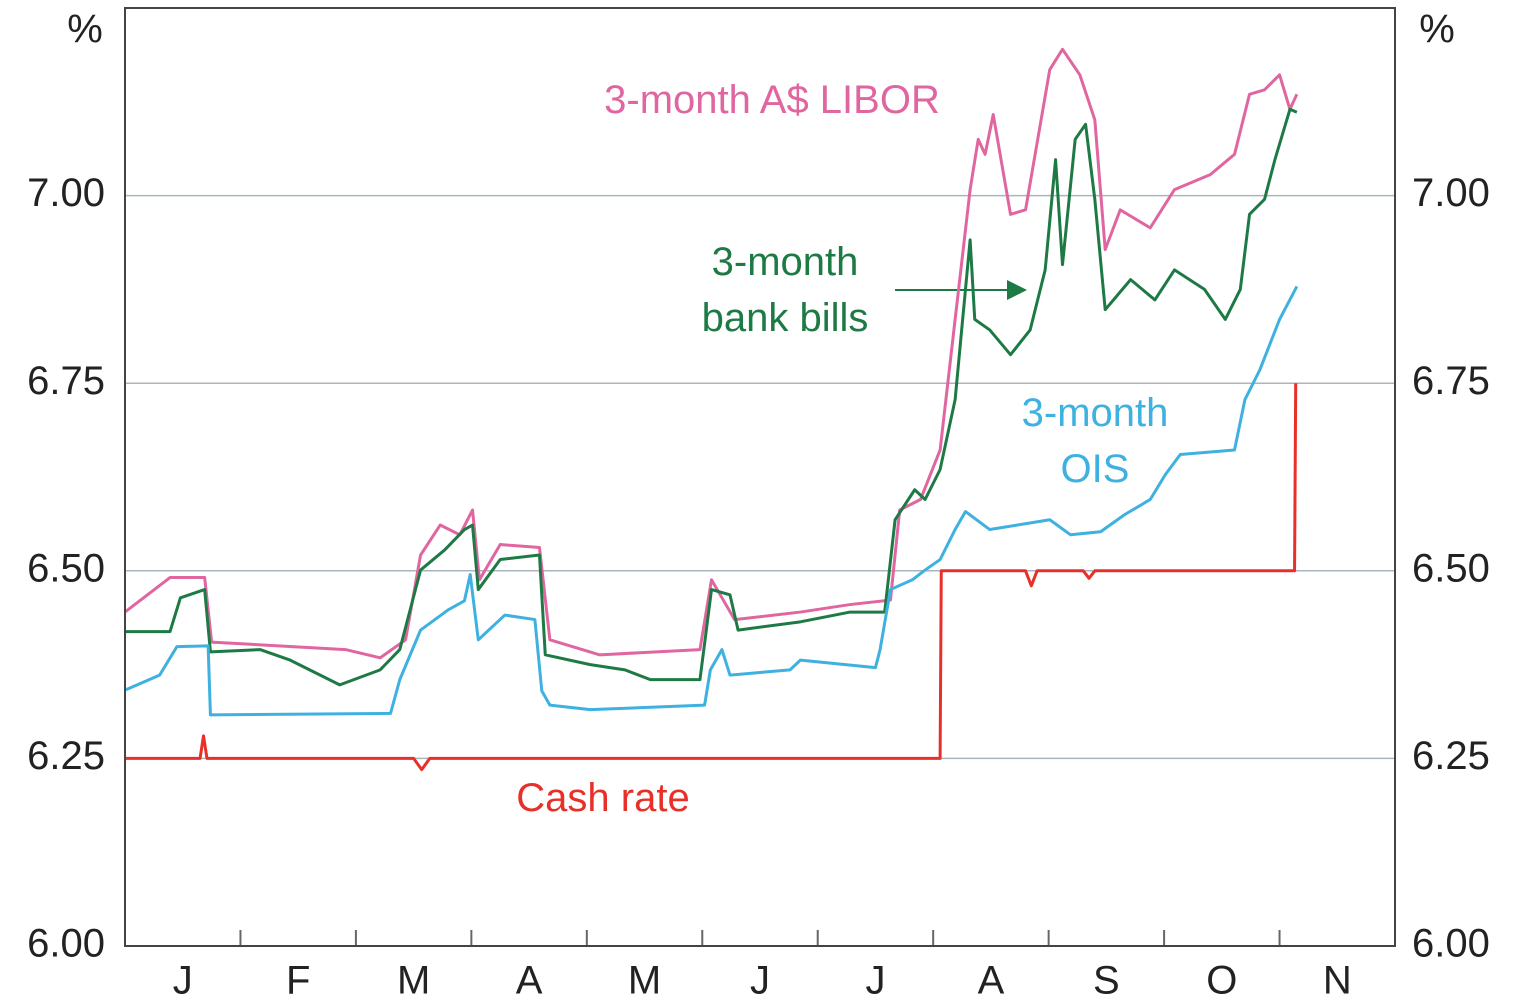 The image size is (1517, 1004). I want to click on y-tick-label-right: 6.50, so click(1451, 568).